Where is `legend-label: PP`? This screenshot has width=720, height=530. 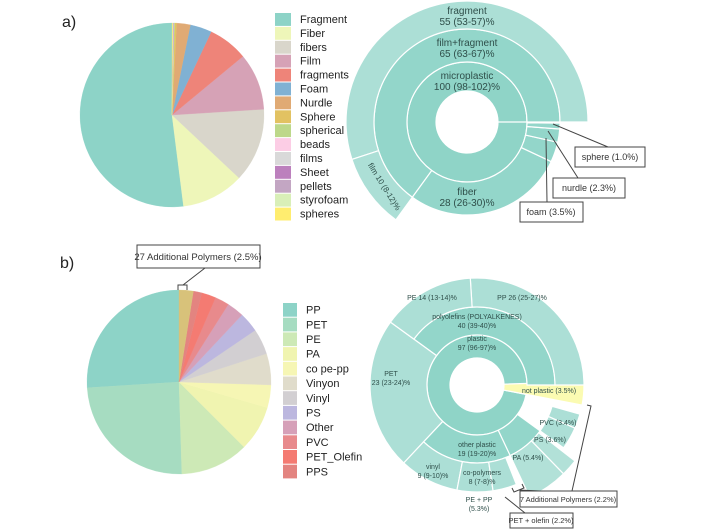
legend-label: PP is located at coordinates (313, 311).